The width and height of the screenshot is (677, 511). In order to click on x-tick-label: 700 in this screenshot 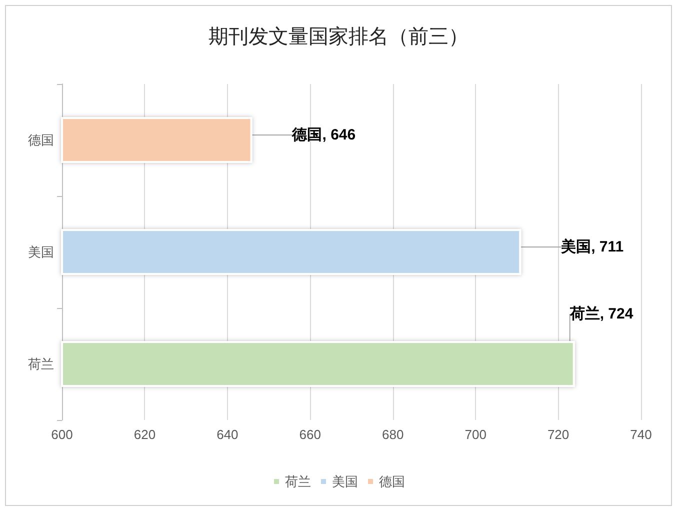, I will do `click(475, 434)`.